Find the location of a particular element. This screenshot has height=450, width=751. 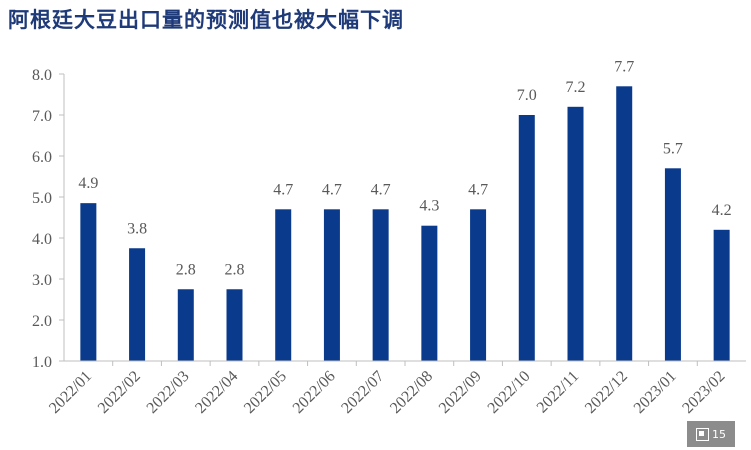

data-label: 4.3 is located at coordinates (429, 206).